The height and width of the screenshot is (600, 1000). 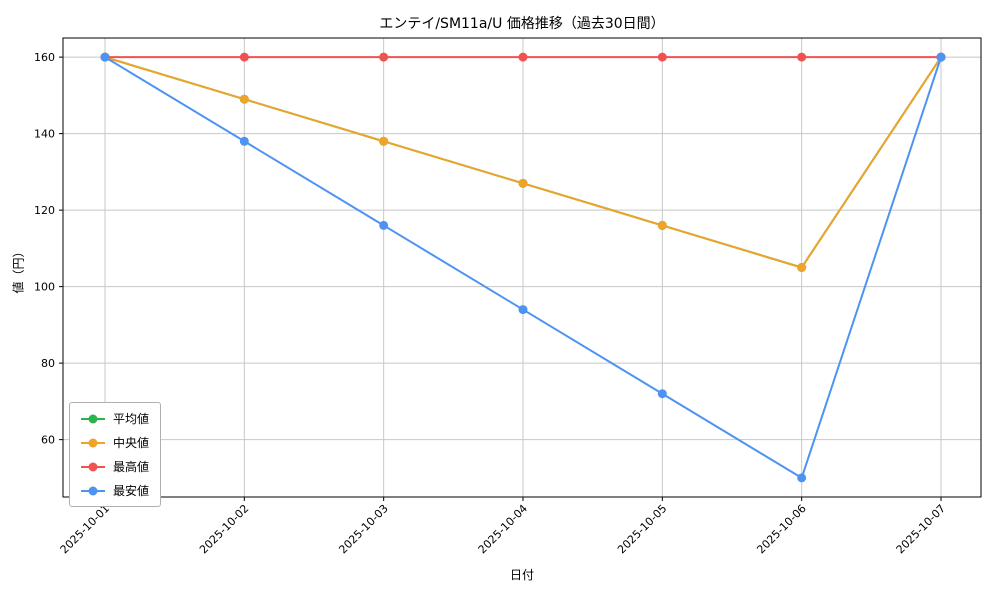 I want to click on y-axis-label: 値（円）, so click(x=18, y=269).